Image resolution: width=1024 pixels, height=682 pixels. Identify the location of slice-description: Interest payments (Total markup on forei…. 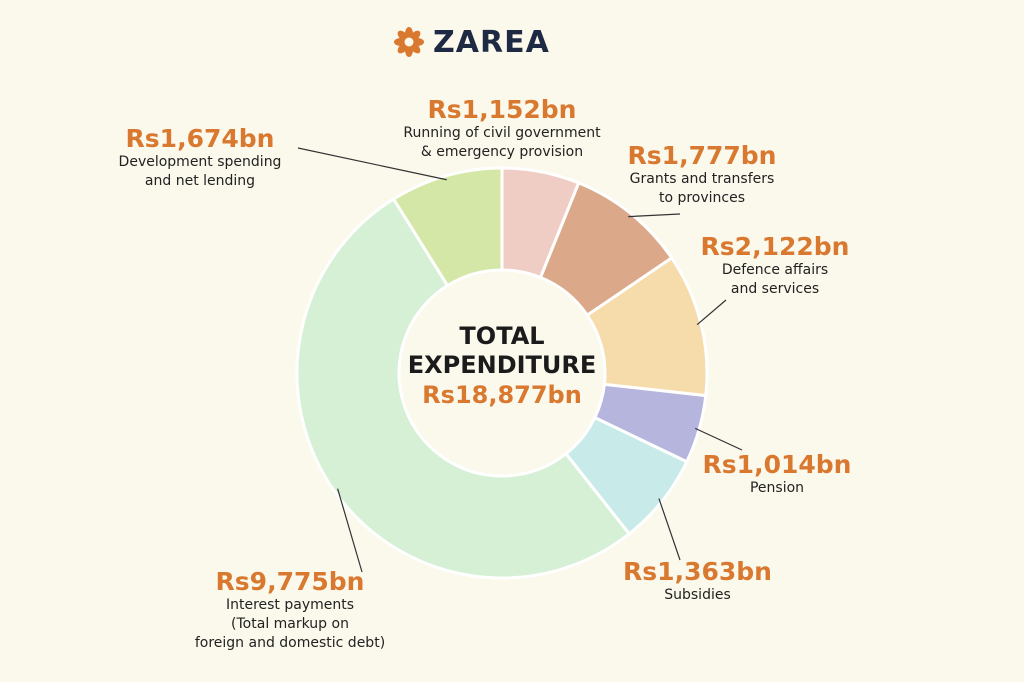
(290, 624).